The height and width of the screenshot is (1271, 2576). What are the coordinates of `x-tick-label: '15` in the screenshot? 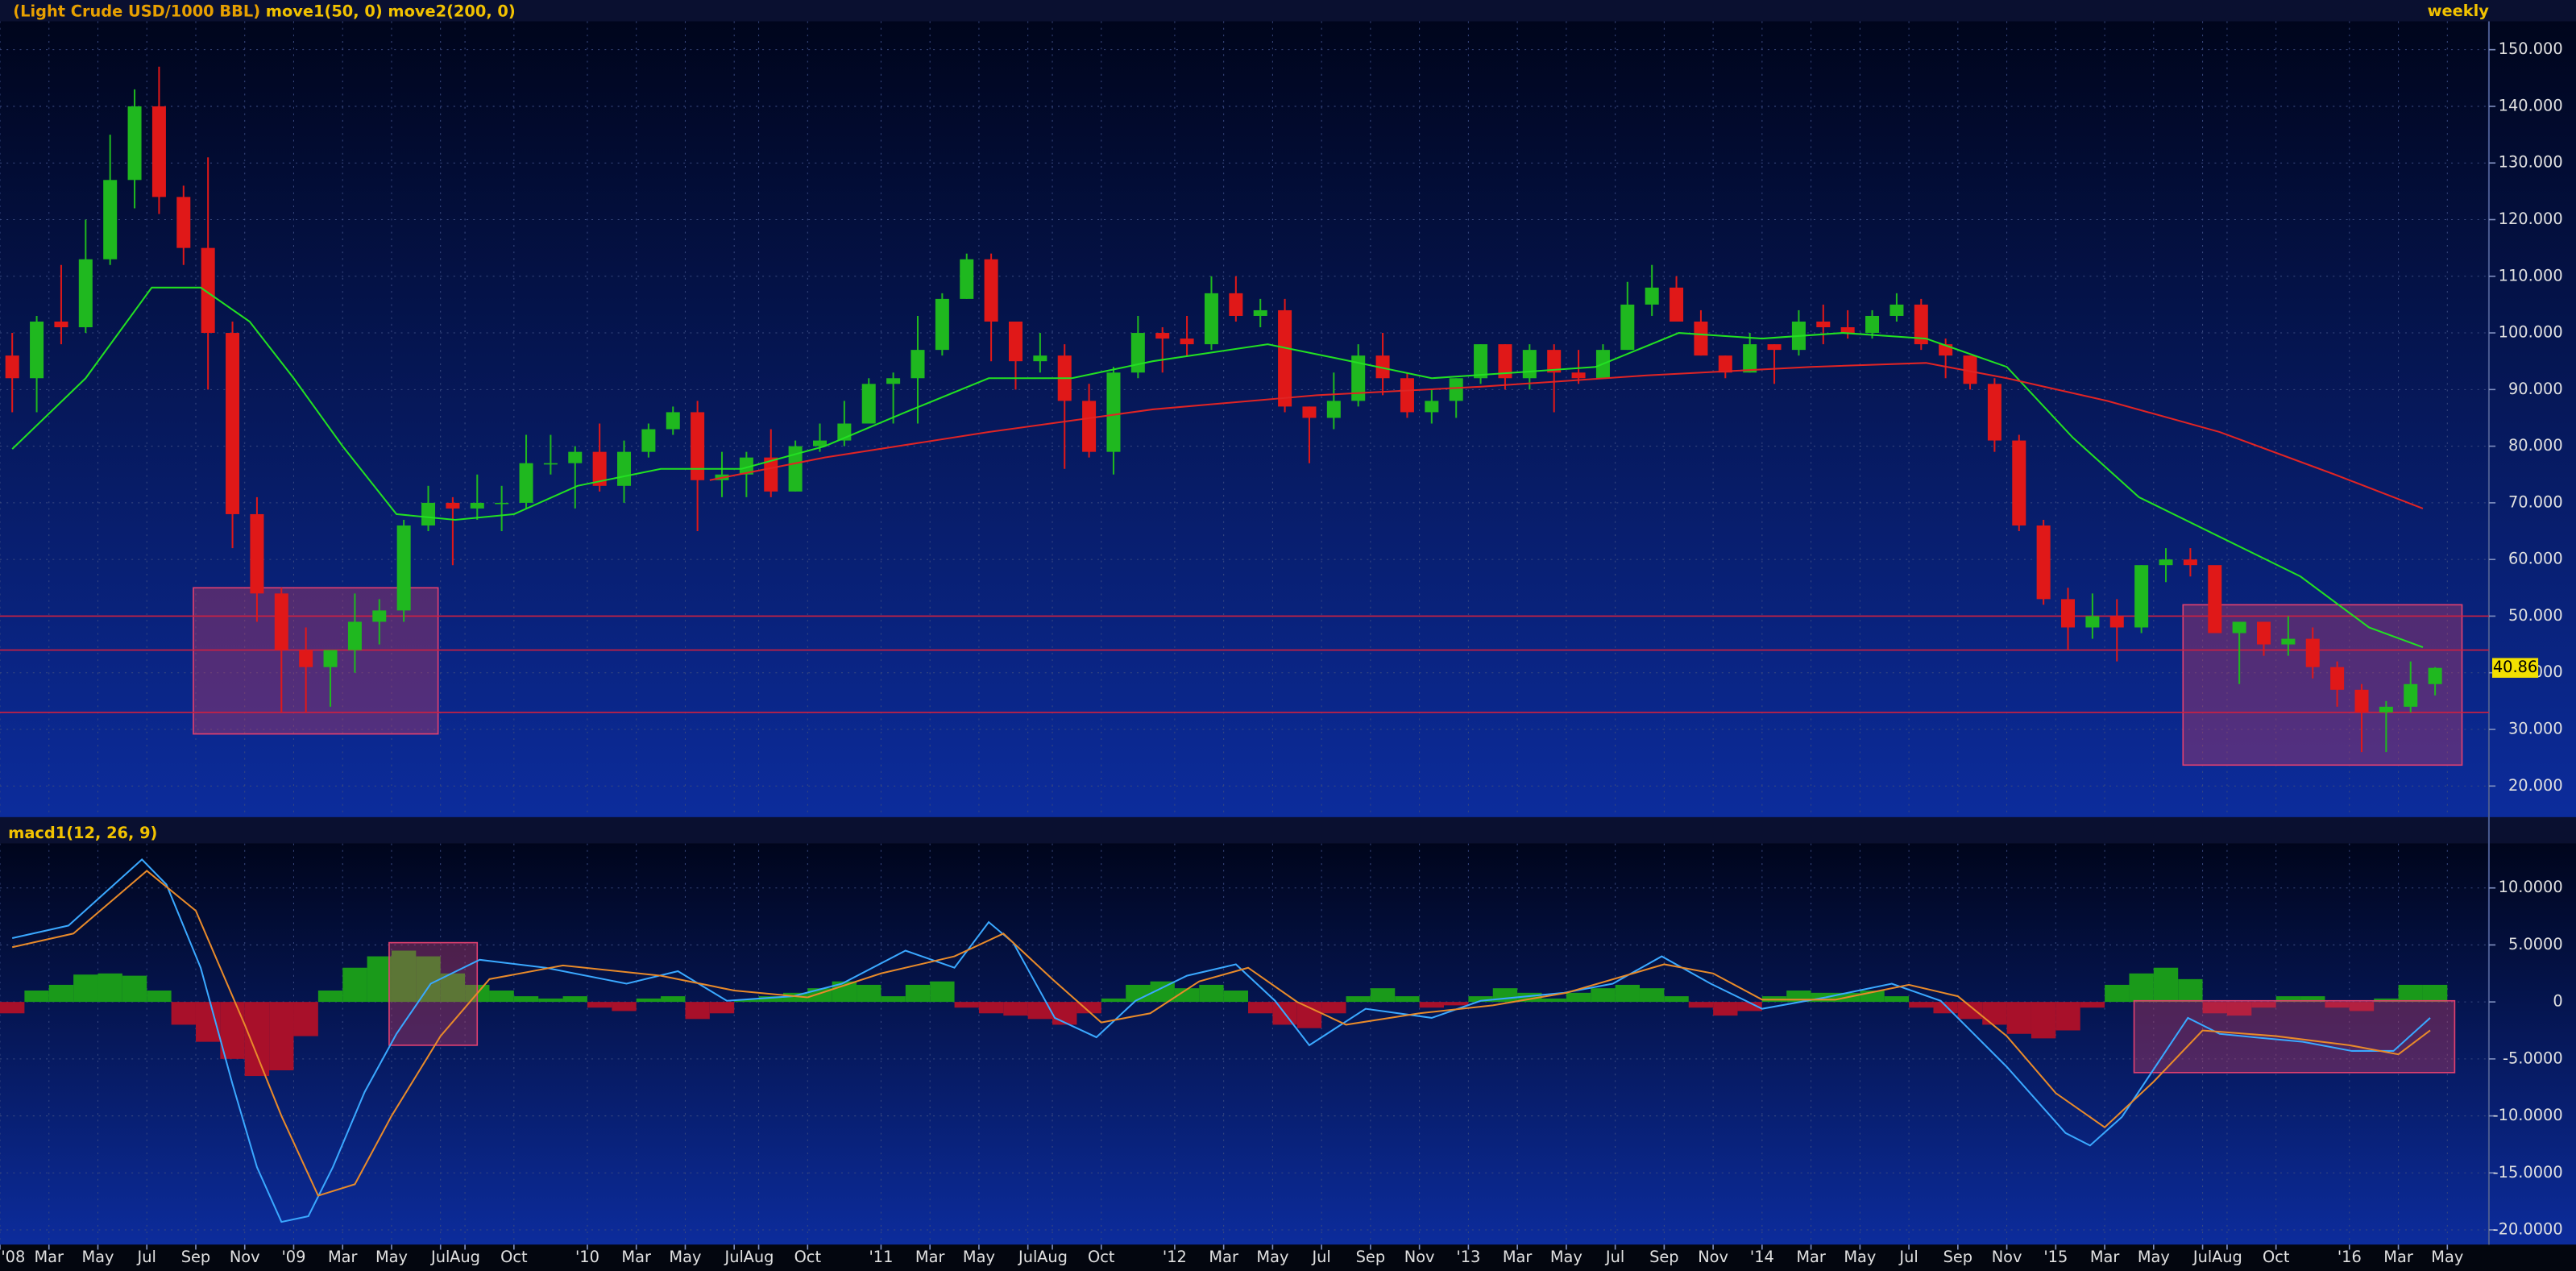 It's located at (2055, 1257).